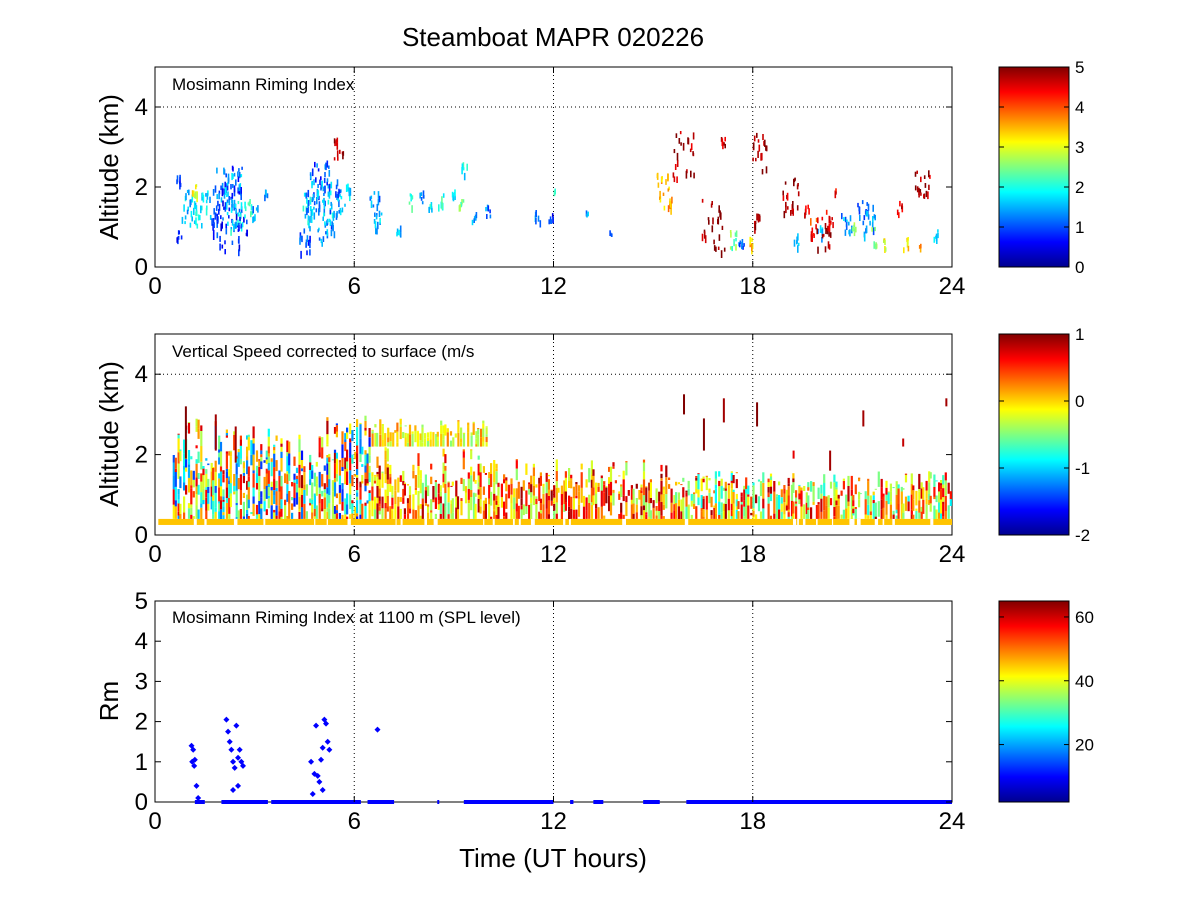  I want to click on data-point, so click(311, 761).